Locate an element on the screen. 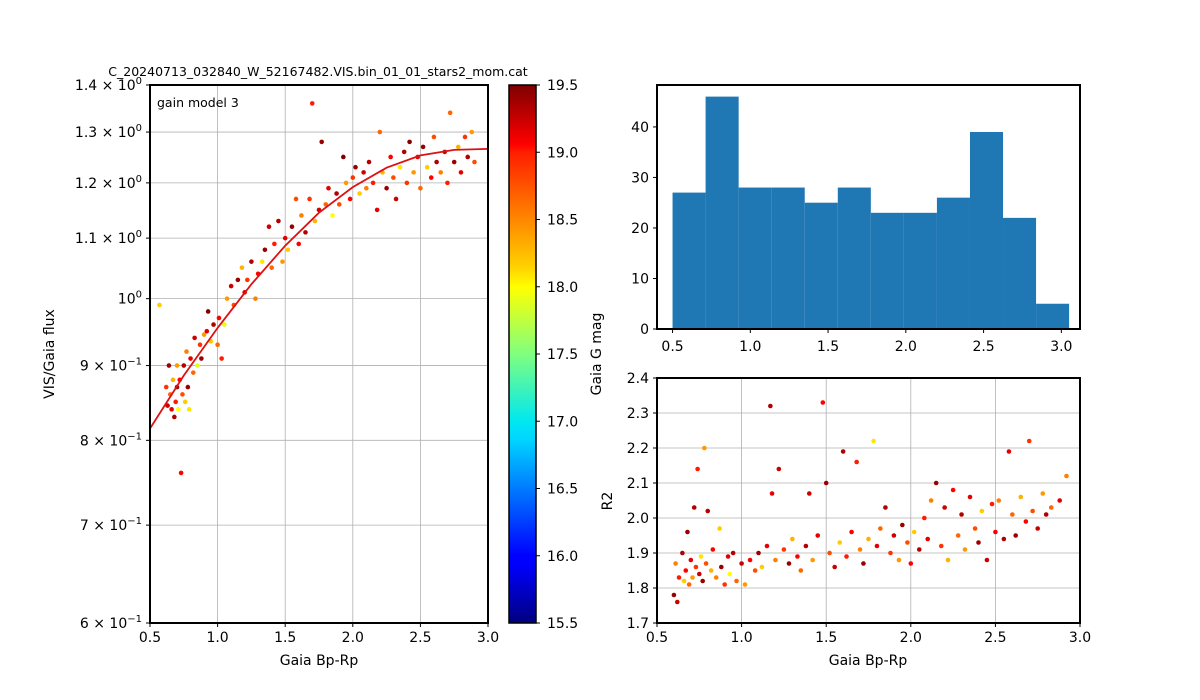 Image resolution: width=1200 pixels, height=700 pixels. main-data-points is located at coordinates (317, 288).